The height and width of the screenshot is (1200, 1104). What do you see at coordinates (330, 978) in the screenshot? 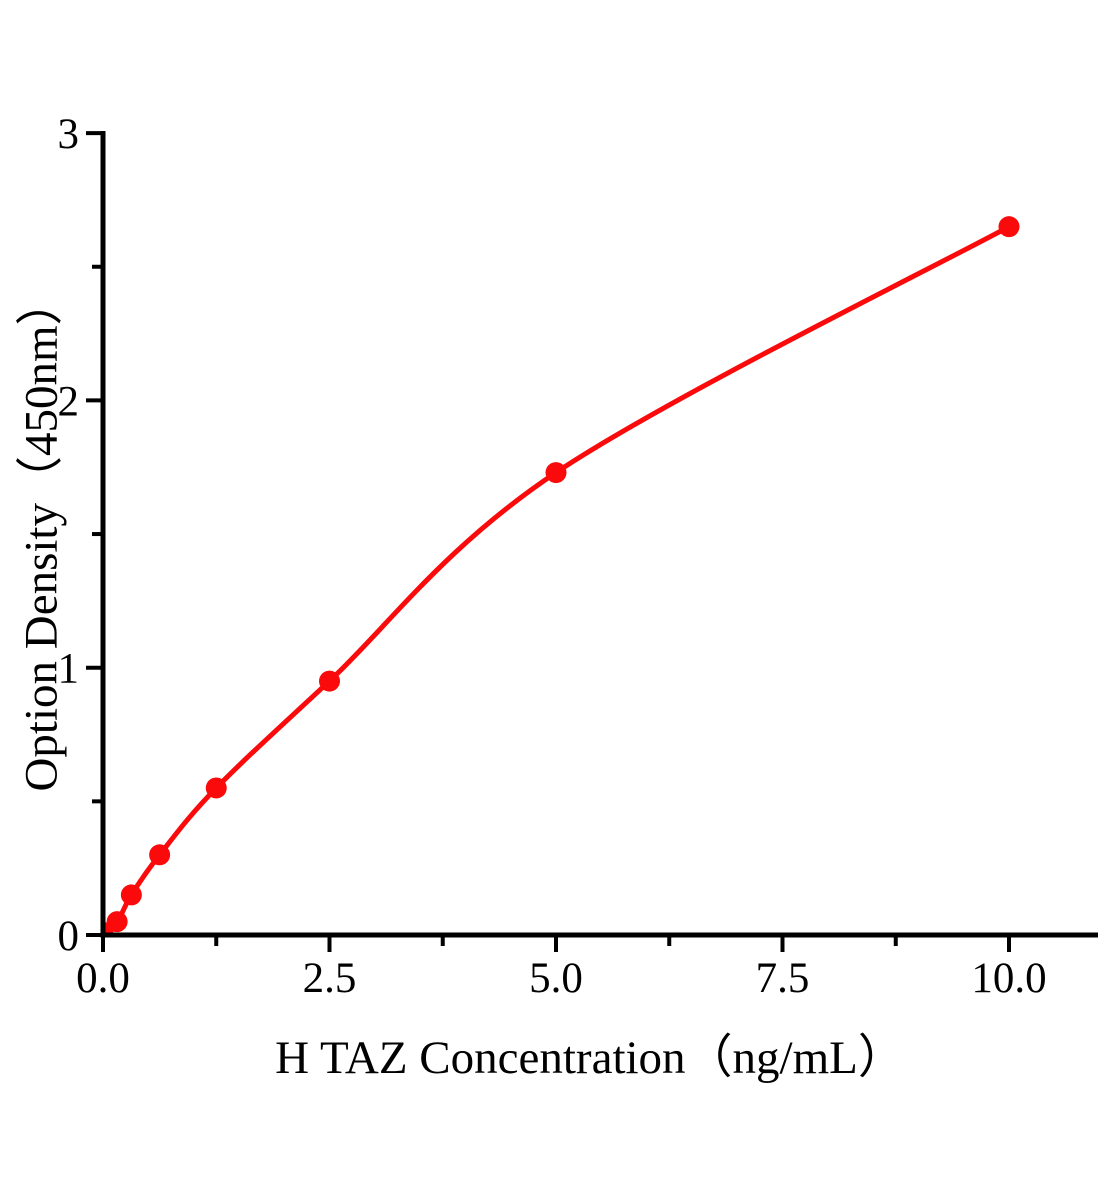
I see `x-tick-label: 2.5` at bounding box center [330, 978].